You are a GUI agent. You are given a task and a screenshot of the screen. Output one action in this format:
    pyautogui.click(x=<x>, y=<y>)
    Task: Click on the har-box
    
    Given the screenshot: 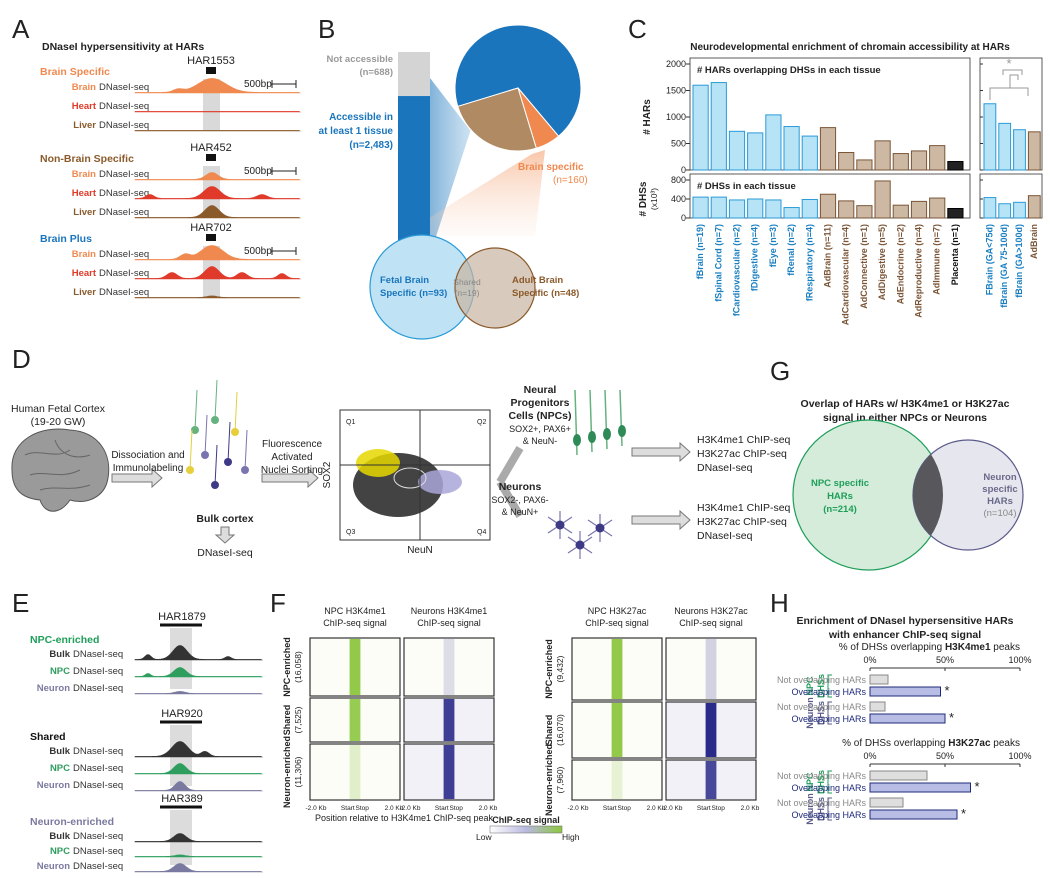 What is the action you would take?
    pyautogui.click(x=211, y=70)
    